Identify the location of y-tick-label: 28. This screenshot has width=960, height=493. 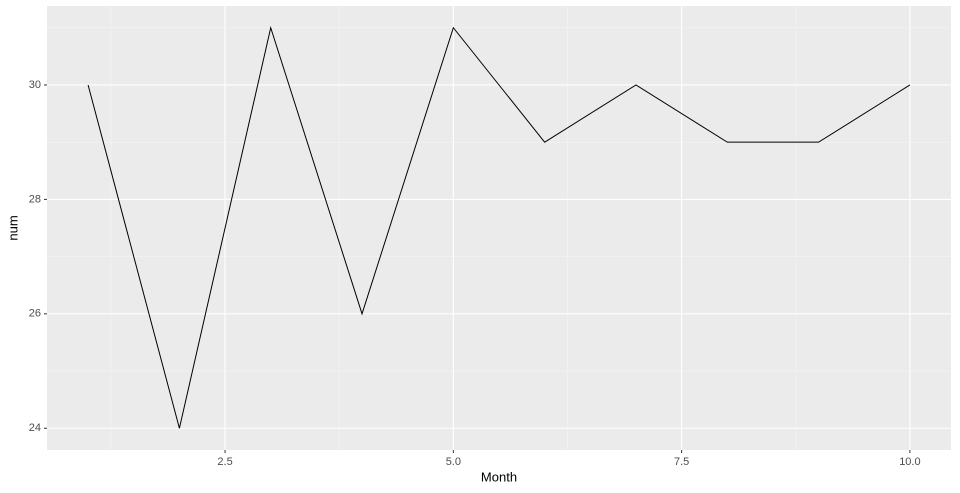
(35, 199).